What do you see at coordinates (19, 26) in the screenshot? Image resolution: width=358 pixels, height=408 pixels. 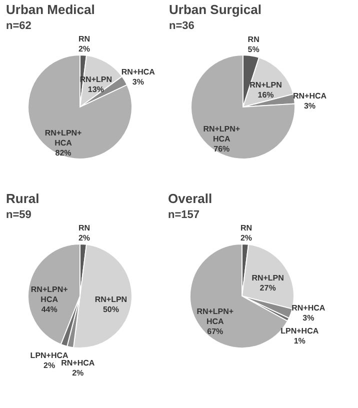 I see `chart-subtitle: n=62` at bounding box center [19, 26].